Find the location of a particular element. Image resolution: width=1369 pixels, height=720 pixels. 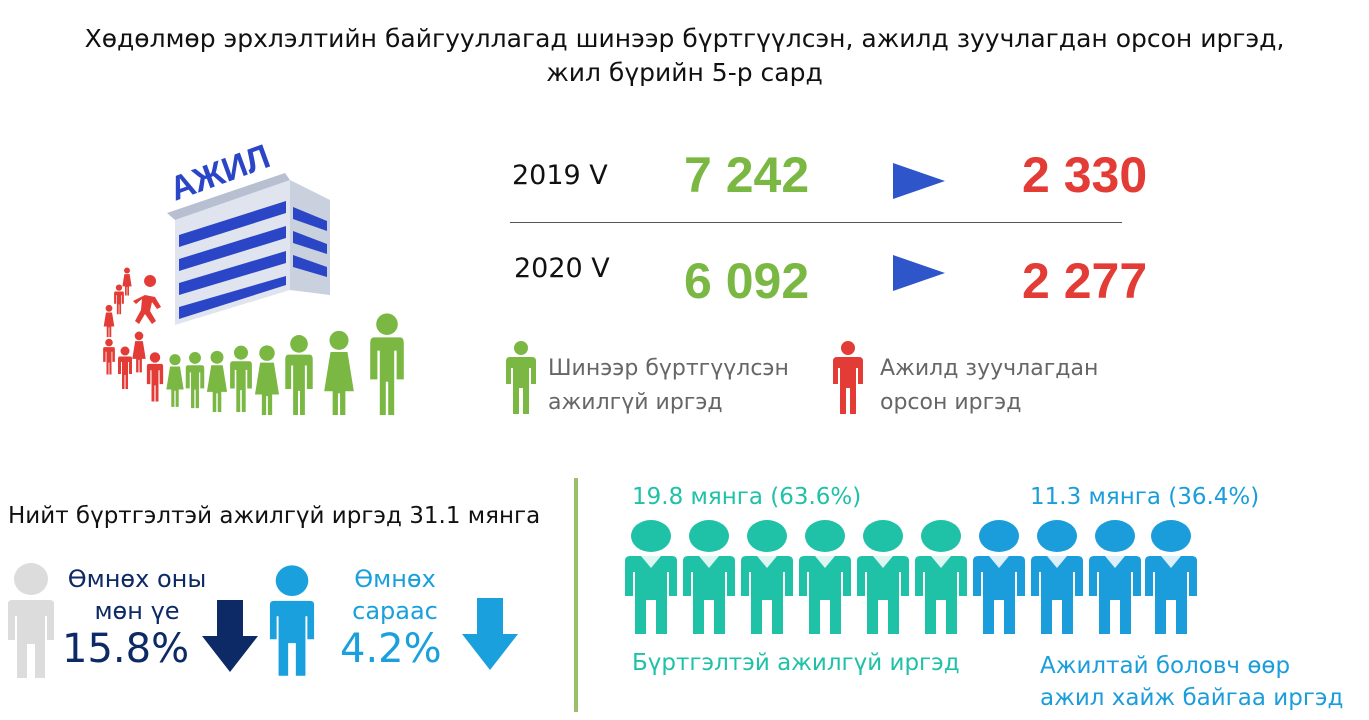

teal-group-label: 19.8 мянга (63.6%) is located at coordinates (747, 497).